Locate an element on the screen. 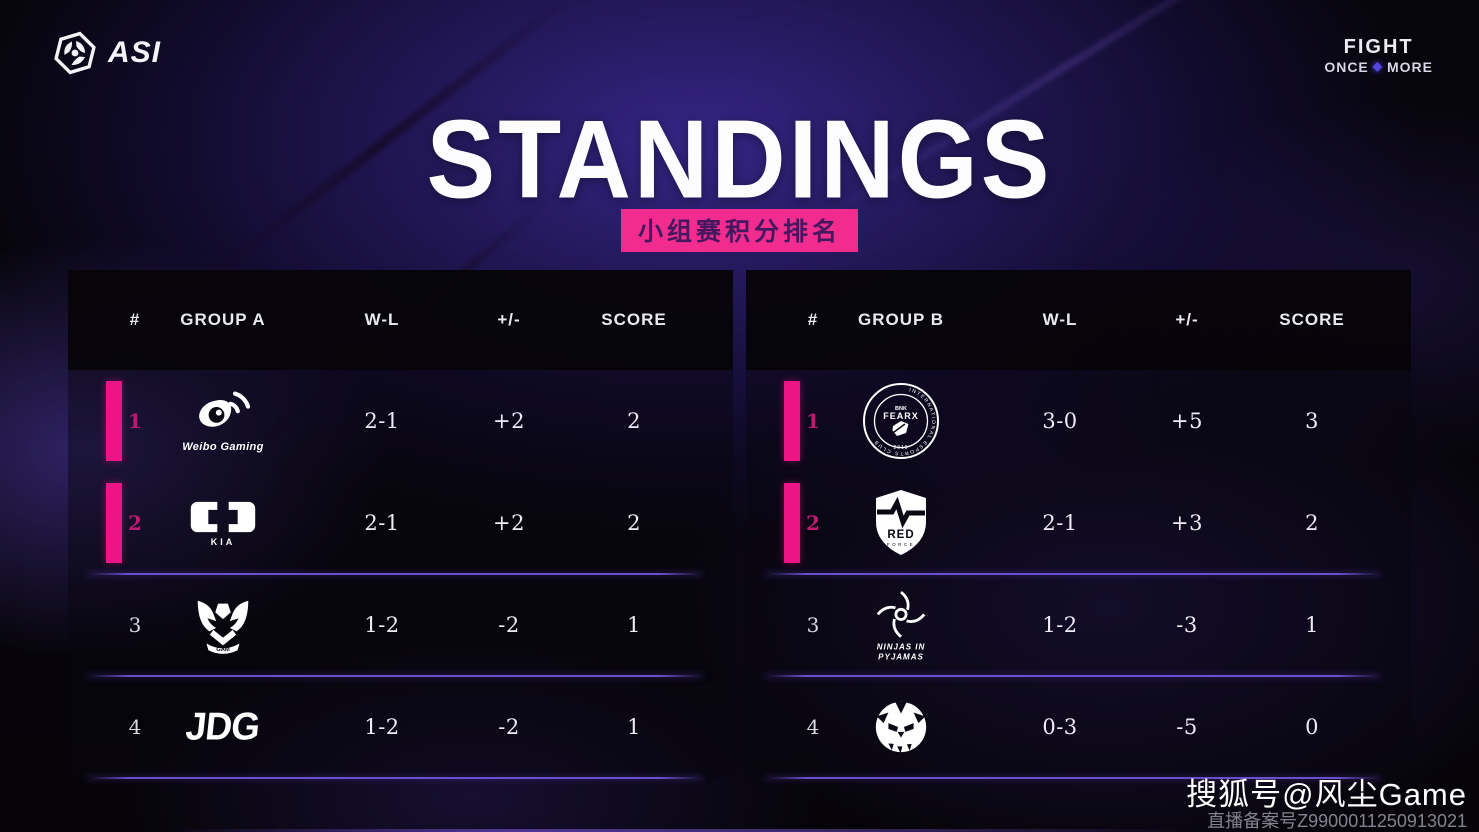 The image size is (1479, 832). page-title: STANDINGS is located at coordinates (739, 159).